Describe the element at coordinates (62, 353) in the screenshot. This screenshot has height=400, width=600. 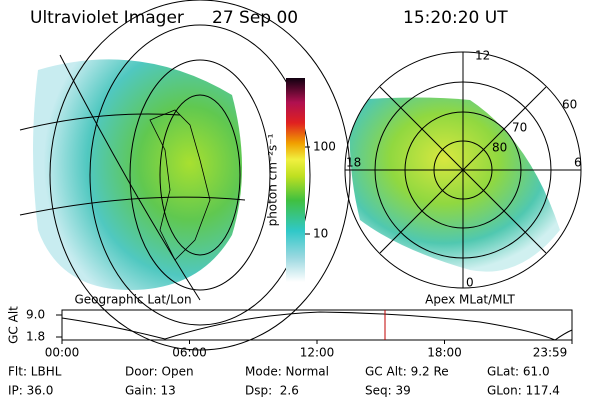
I see `timeline-xtick-label: 00:00` at that location.